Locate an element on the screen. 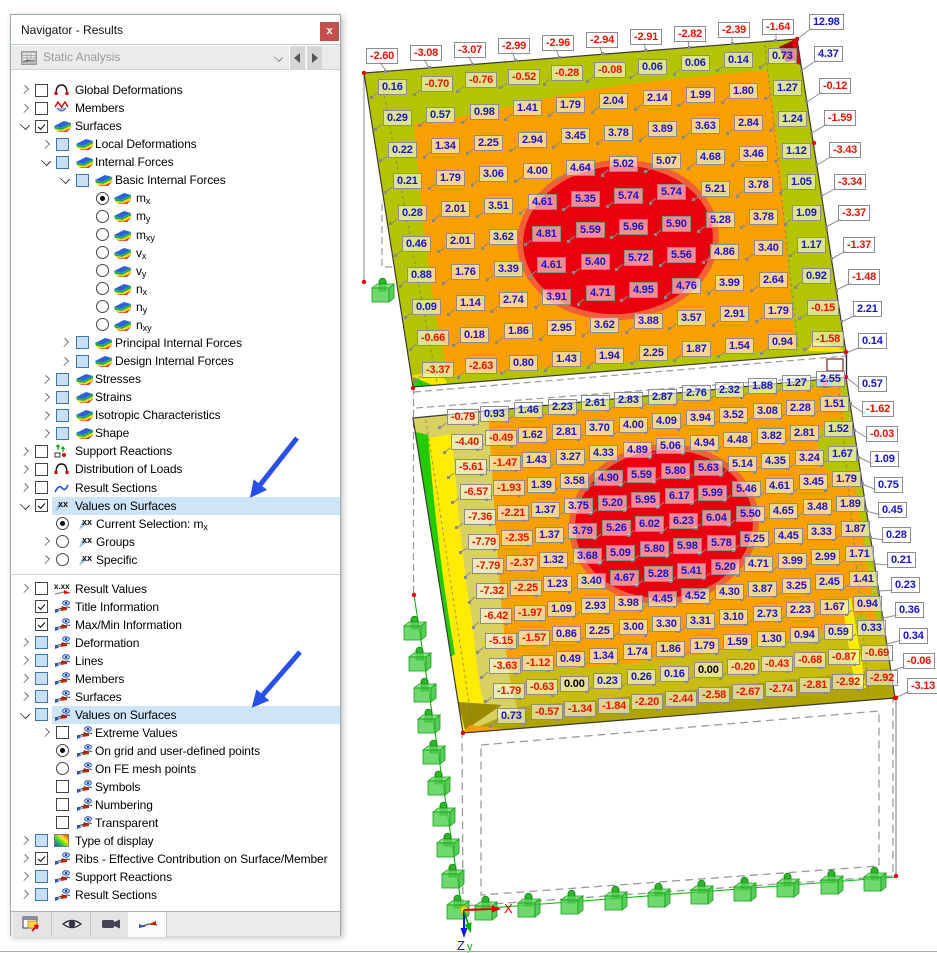 The image size is (937, 953). svg-text: x.xx is located at coordinates (62, 586).